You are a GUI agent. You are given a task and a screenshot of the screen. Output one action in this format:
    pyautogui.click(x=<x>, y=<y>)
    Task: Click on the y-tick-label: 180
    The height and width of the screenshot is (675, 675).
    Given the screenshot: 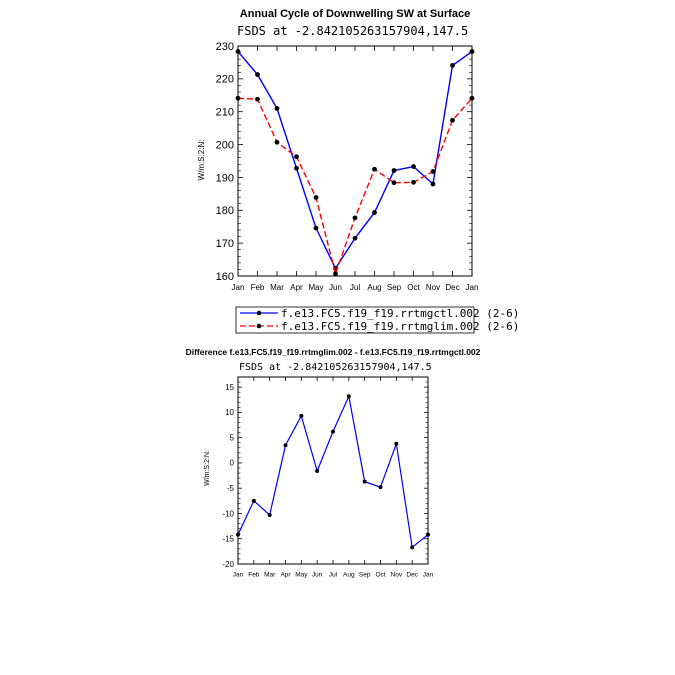 What is the action you would take?
    pyautogui.click(x=225, y=211)
    